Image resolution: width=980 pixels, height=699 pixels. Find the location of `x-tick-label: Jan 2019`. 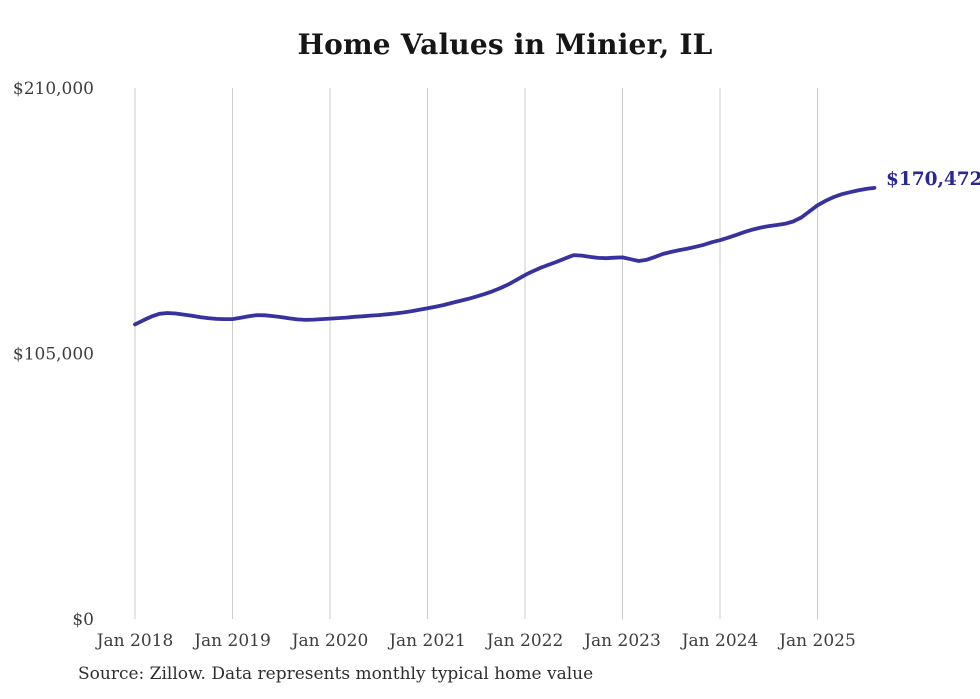

x-tick-label: Jan 2019 is located at coordinates (231, 641).